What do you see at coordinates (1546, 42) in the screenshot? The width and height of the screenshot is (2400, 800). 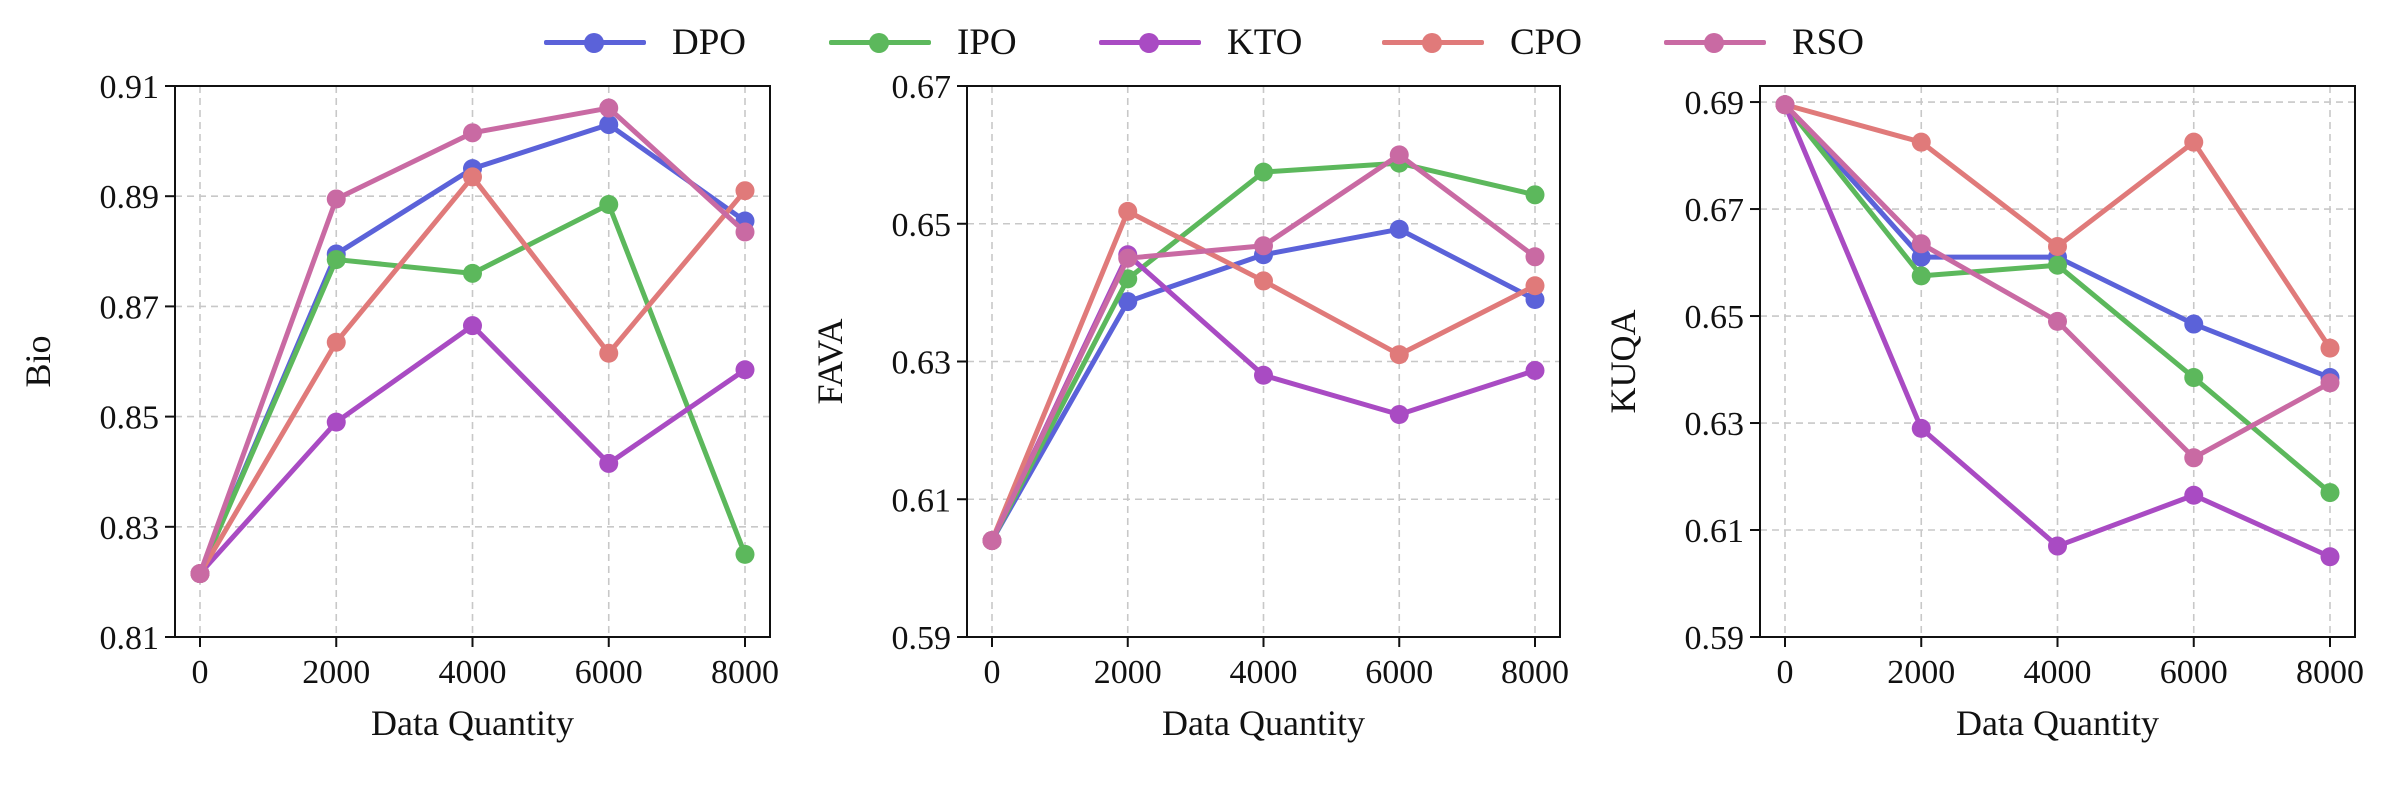 I see `legend-label: CPO` at bounding box center [1546, 42].